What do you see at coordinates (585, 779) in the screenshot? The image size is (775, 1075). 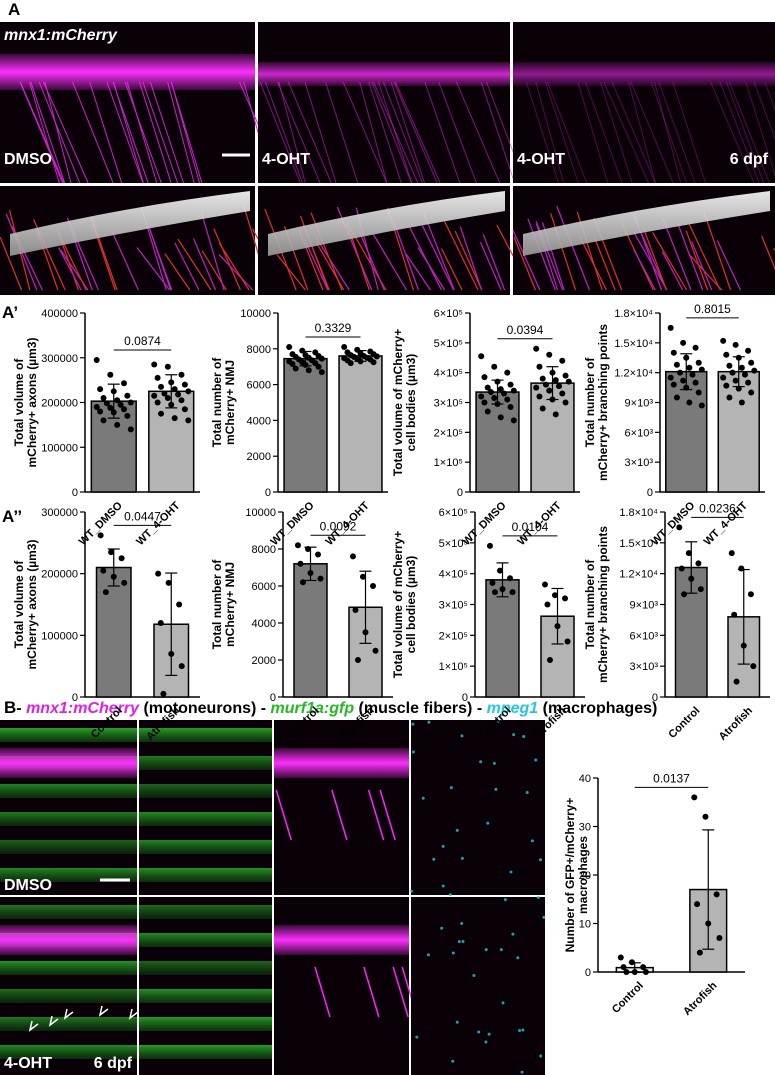 I see `y-tick-label: 40` at bounding box center [585, 779].